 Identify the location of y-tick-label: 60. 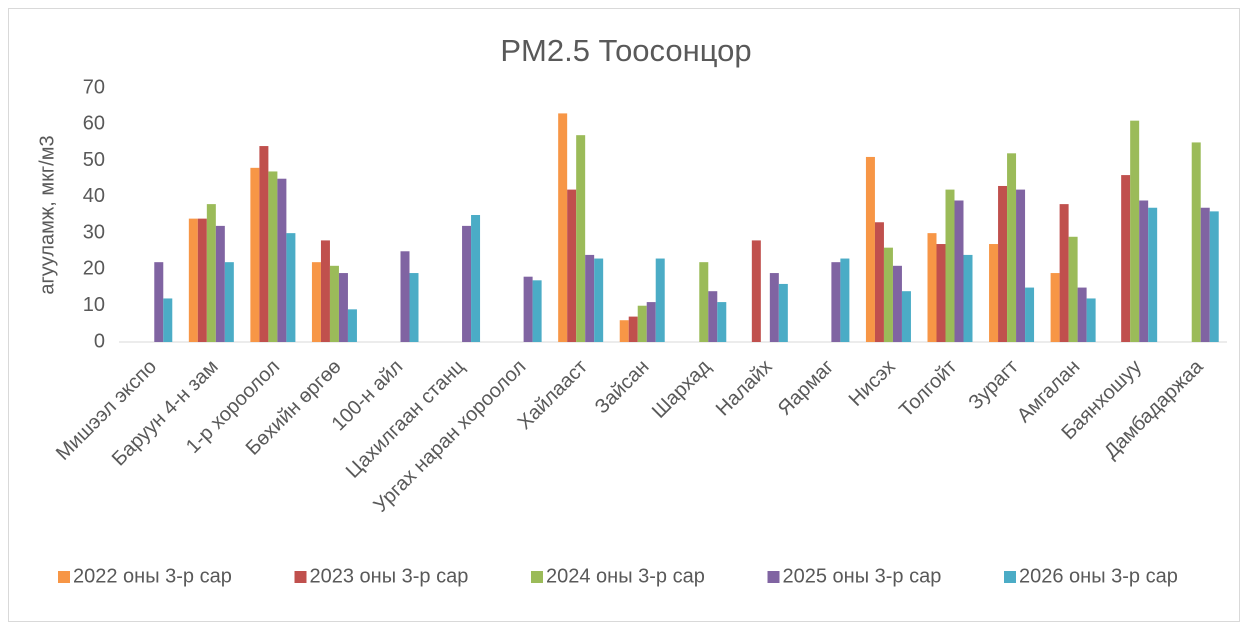
(94, 124).